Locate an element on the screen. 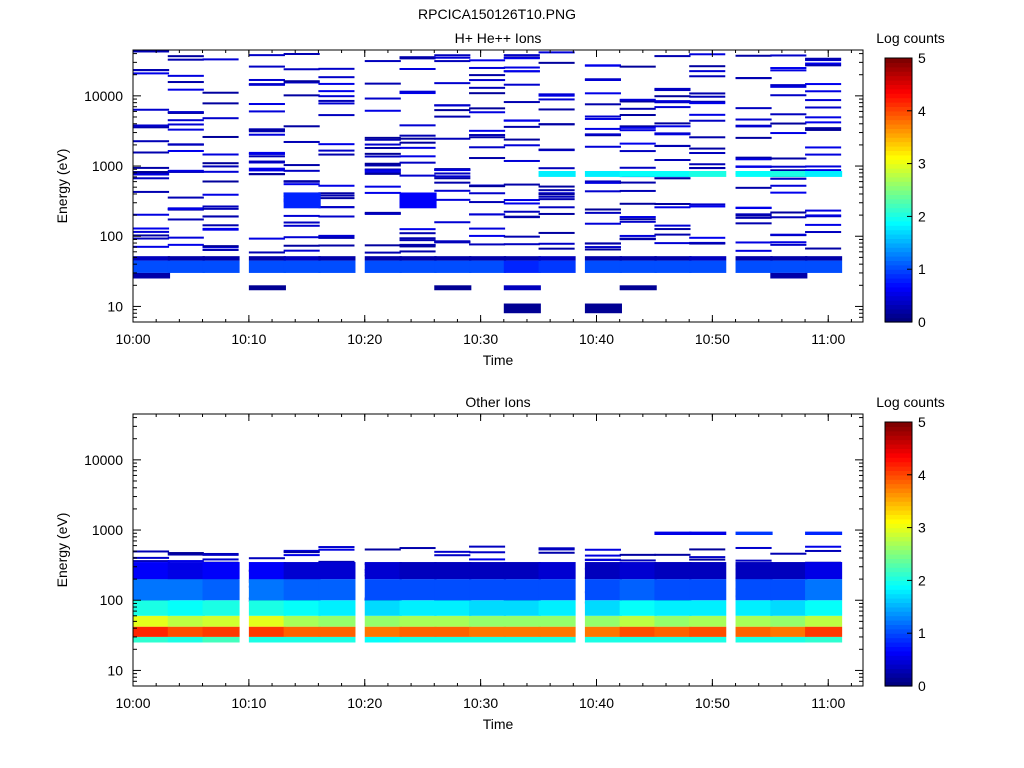 The width and height of the screenshot is (1024, 768). x-tick-label: 10:30 is located at coordinates (480, 339).